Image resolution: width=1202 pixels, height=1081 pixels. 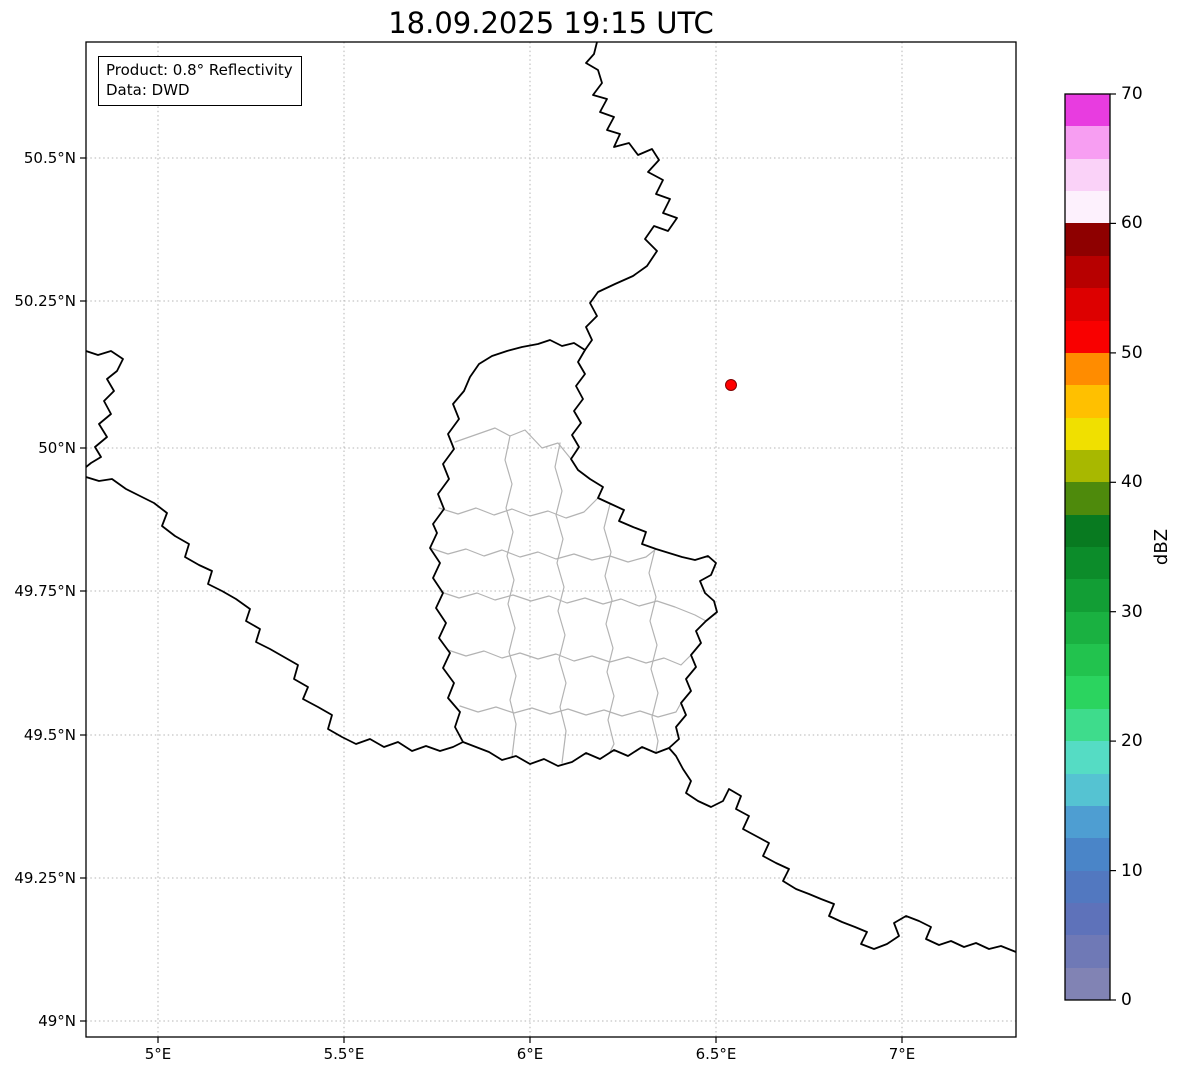 What do you see at coordinates (45, 301) in the screenshot?
I see `y-tick-label: 50.25°N` at bounding box center [45, 301].